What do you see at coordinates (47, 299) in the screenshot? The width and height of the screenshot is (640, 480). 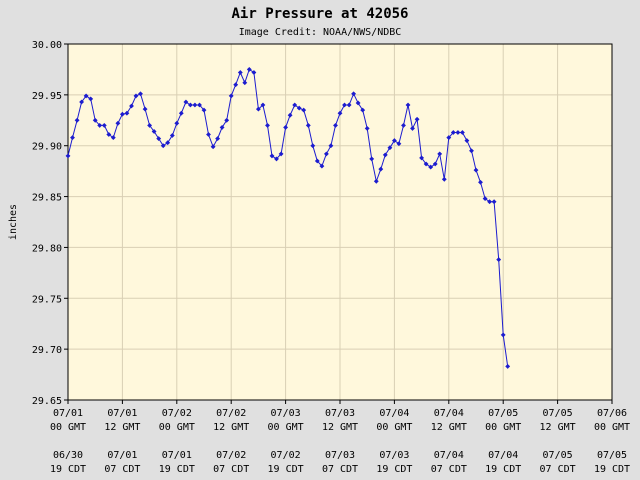 I see `y-tick-label: 29.75` at bounding box center [47, 299].